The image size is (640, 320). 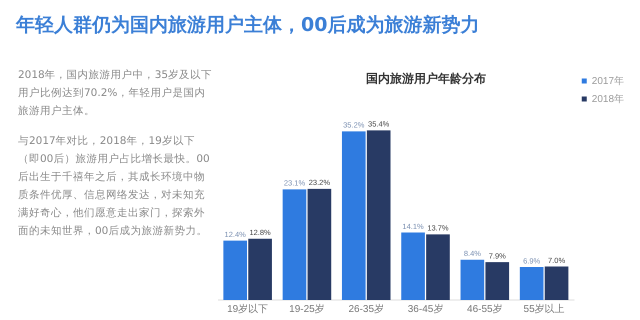 I want to click on text: 2018年，国内旅游用户中，35岁及以下用户比例达到70.2%，年轻用户是国内旅游用户主体。, so click(x=116, y=93).